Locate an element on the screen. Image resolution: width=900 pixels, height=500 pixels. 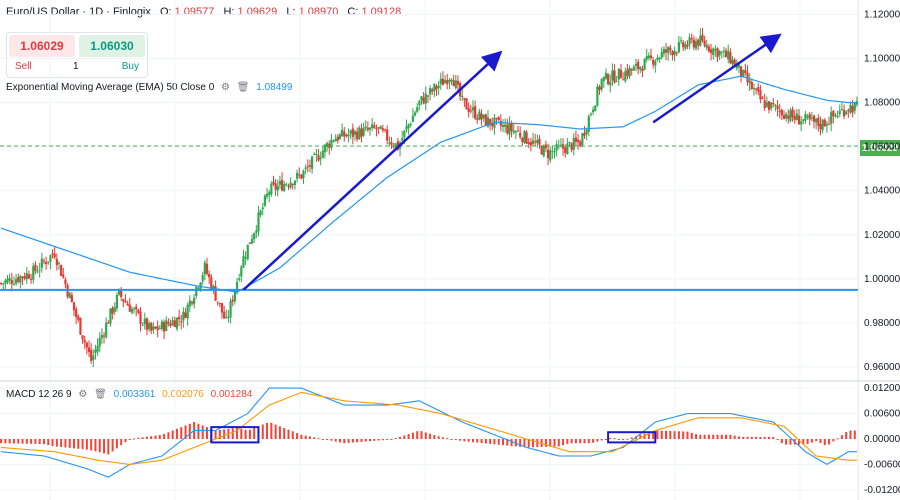
open-value: 1.09577 is located at coordinates (194, 12).